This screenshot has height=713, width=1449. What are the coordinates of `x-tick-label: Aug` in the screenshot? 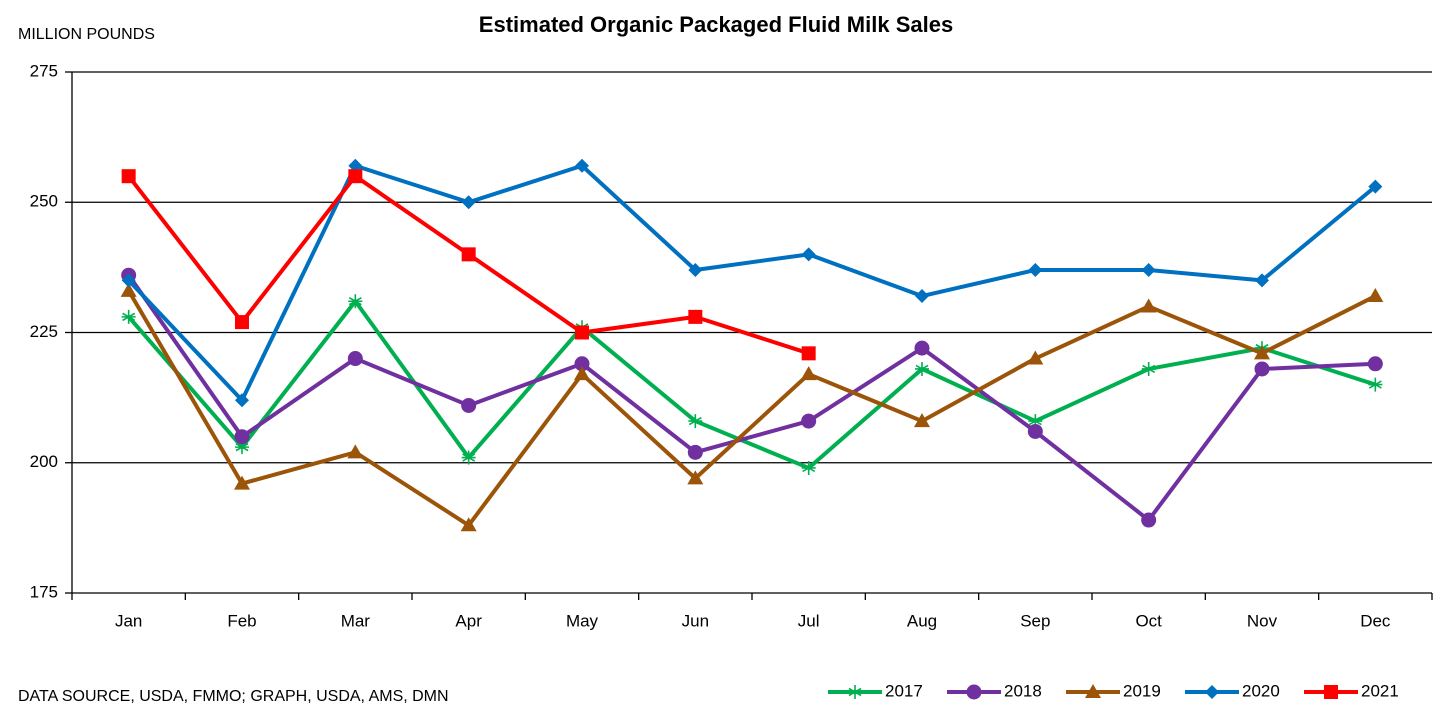 It's located at (922, 620).